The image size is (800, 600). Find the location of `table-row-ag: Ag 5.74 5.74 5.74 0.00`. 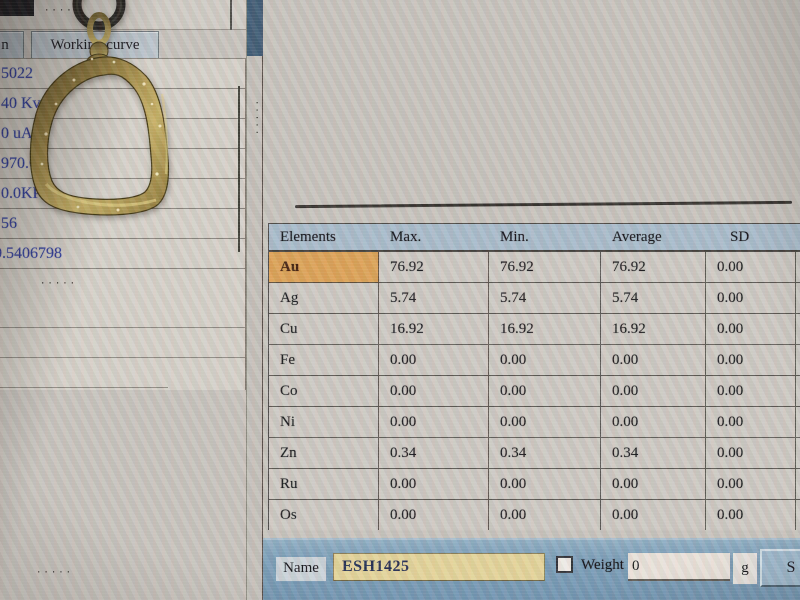

table-row-ag: Ag 5.74 5.74 5.74 0.00 is located at coordinates (534, 298).